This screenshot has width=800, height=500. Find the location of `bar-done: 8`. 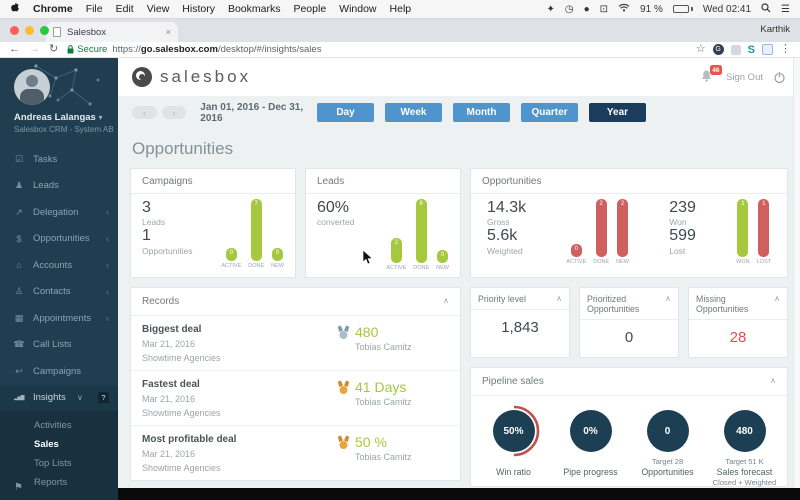

bar-done: 8 is located at coordinates (421, 231).